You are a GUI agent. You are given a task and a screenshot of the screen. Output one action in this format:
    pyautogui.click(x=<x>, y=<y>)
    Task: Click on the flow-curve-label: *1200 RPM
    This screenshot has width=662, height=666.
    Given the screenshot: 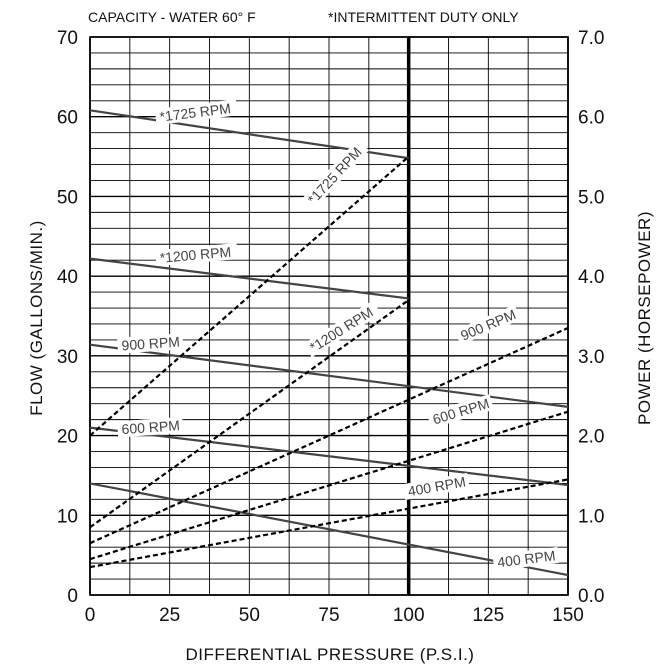 What is the action you would take?
    pyautogui.click(x=196, y=255)
    